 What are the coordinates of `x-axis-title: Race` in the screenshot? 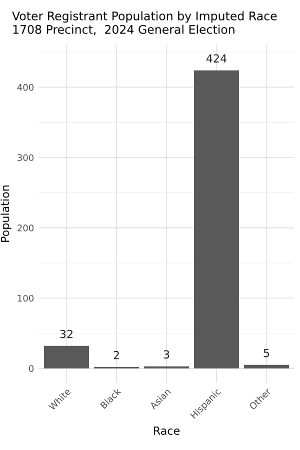 It's located at (167, 430).